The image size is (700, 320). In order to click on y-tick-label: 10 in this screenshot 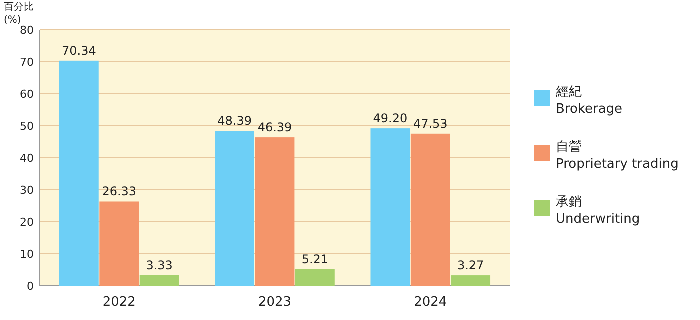, I will do `click(27, 254)`.